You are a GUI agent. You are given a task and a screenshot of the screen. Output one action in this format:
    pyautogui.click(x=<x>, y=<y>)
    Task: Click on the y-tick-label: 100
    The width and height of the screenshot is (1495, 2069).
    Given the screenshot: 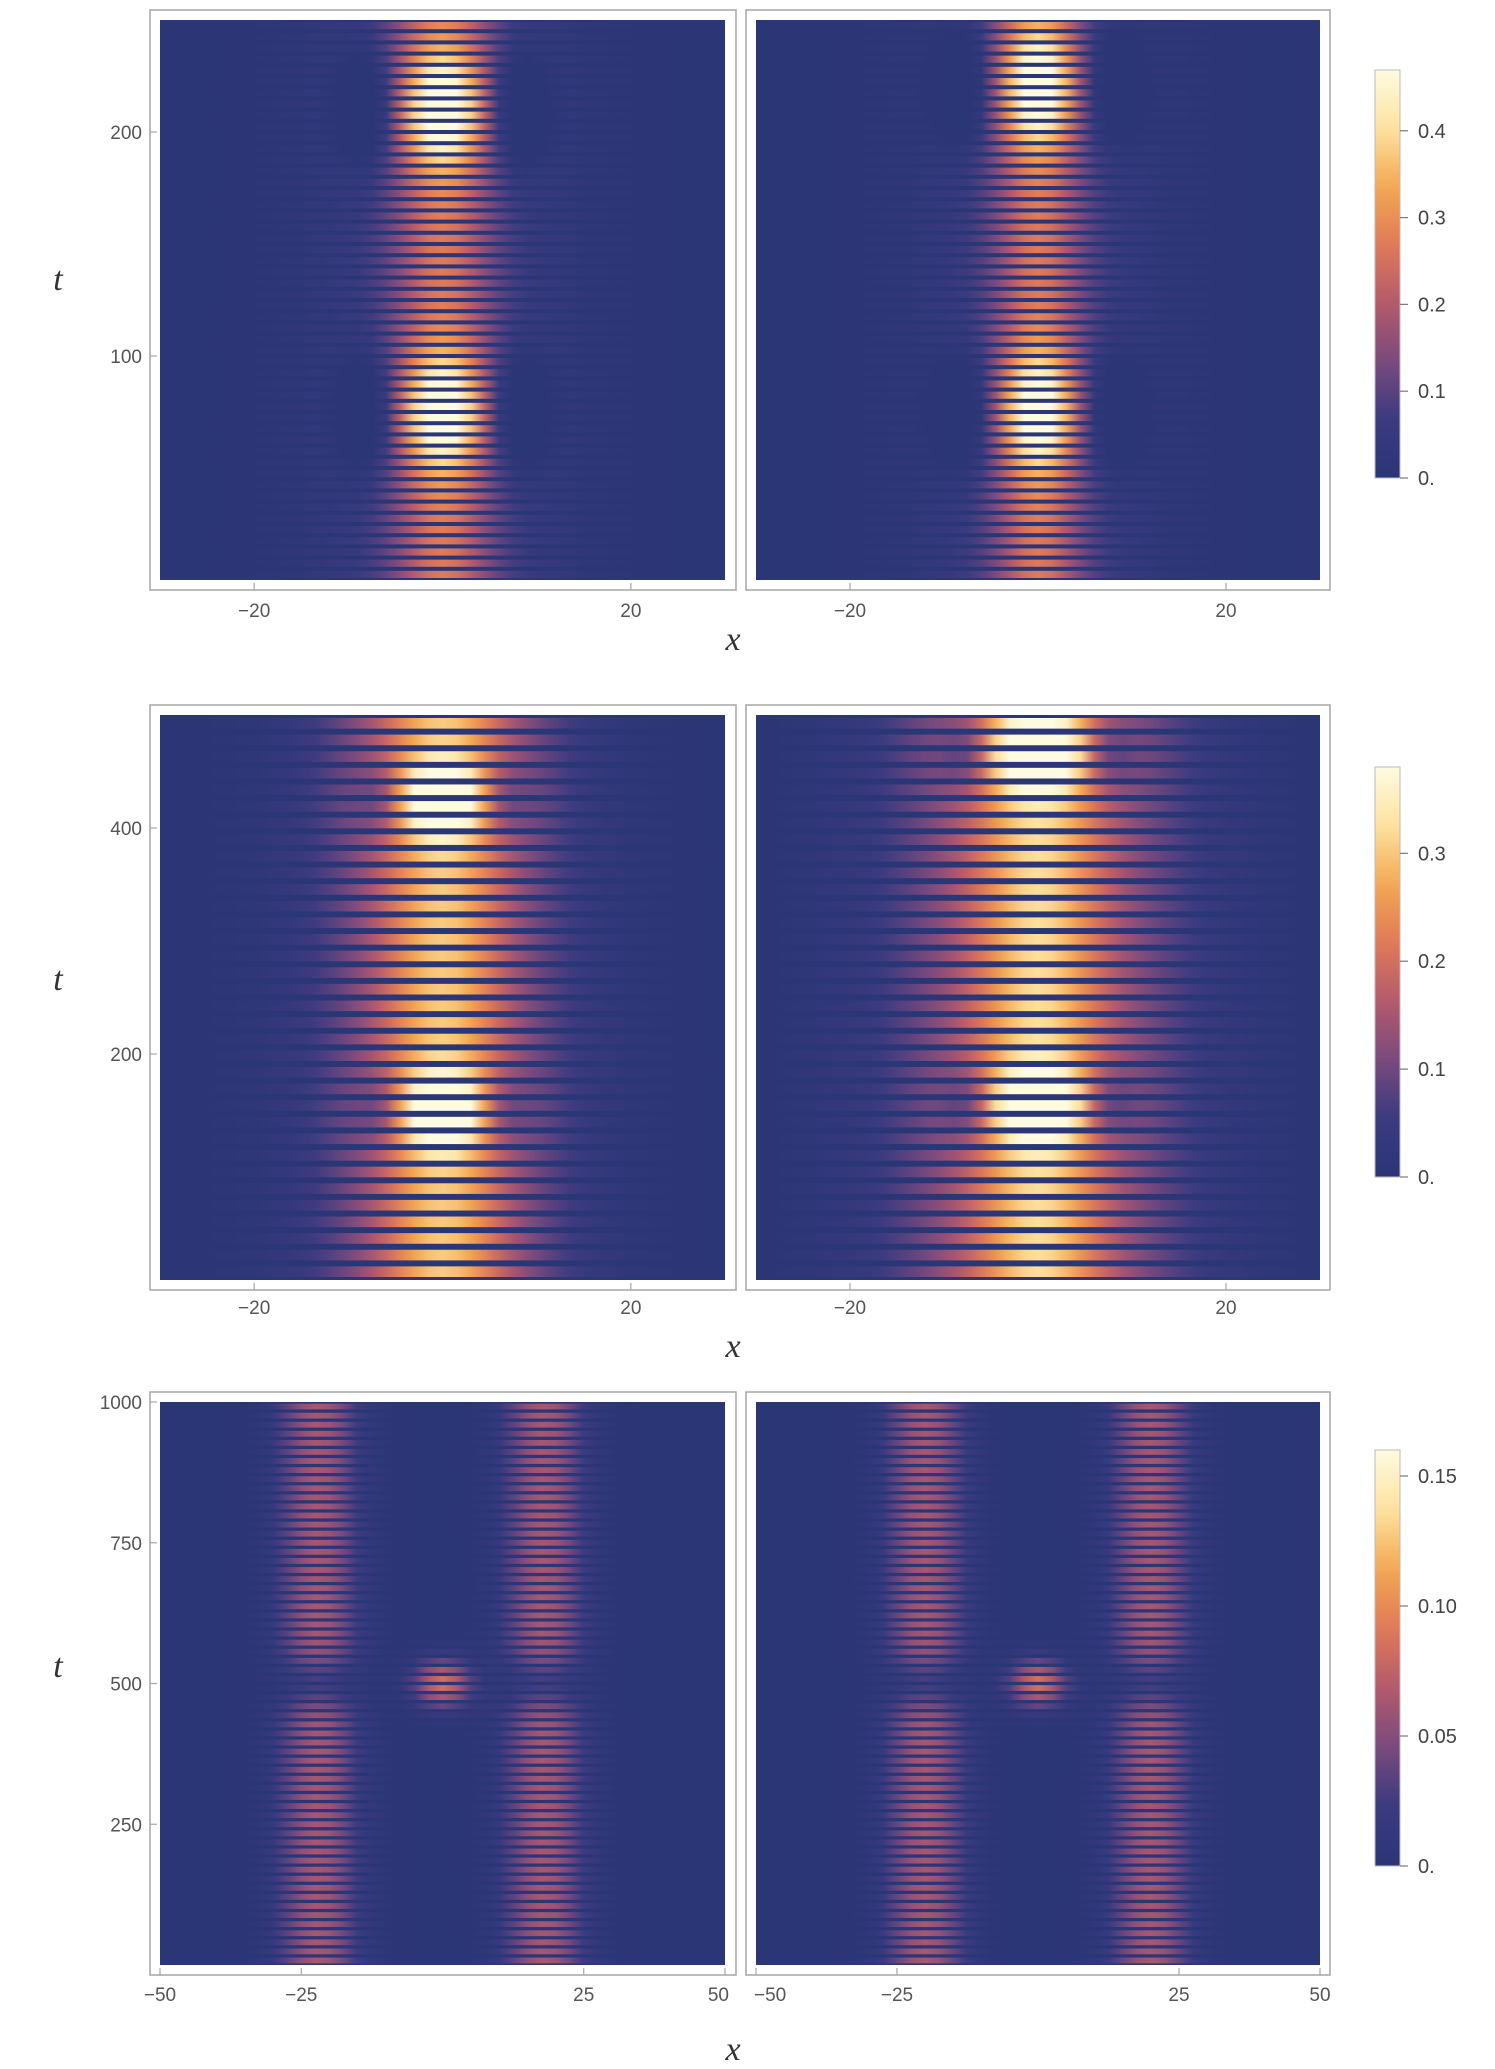 What is the action you would take?
    pyautogui.click(x=126, y=357)
    